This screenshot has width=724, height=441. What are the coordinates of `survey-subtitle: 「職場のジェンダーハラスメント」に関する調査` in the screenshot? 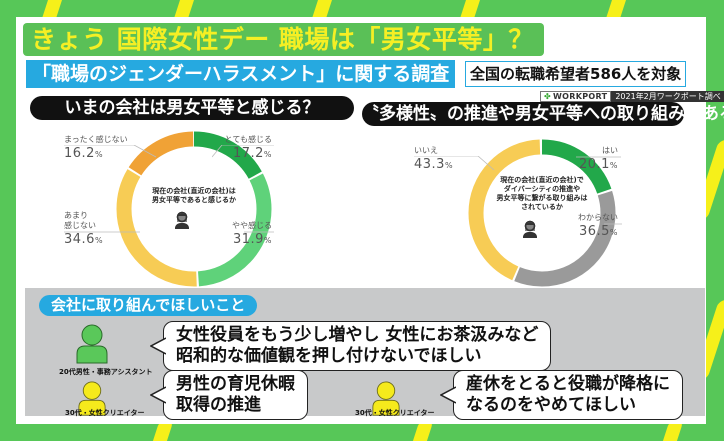 It's located at (241, 74).